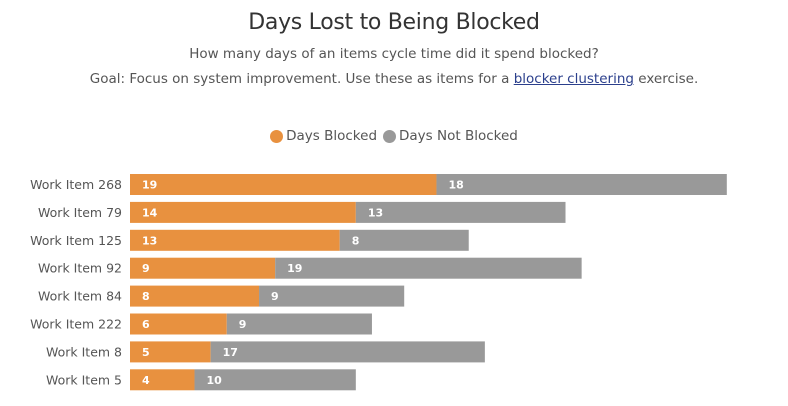  What do you see at coordinates (146, 352) in the screenshot?
I see `data-label-days-blocked-work-item-8: 5` at bounding box center [146, 352].